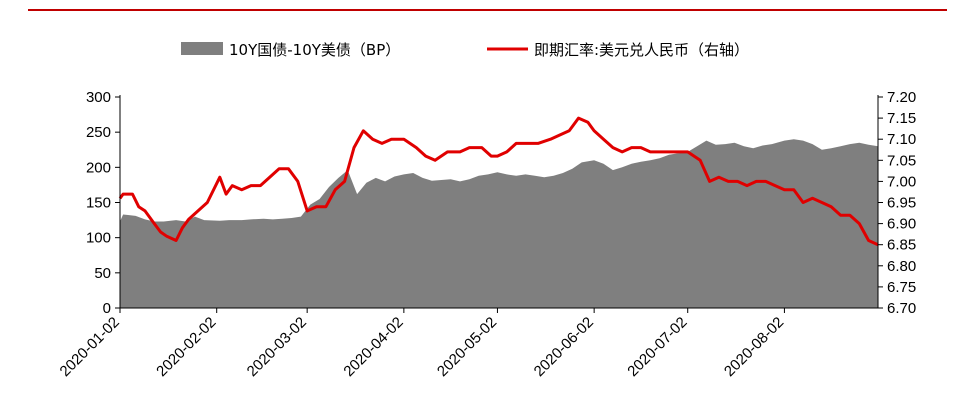  Describe the element at coordinates (373, 347) in the screenshot. I see `x-tick-label: 2020-04-02` at that location.